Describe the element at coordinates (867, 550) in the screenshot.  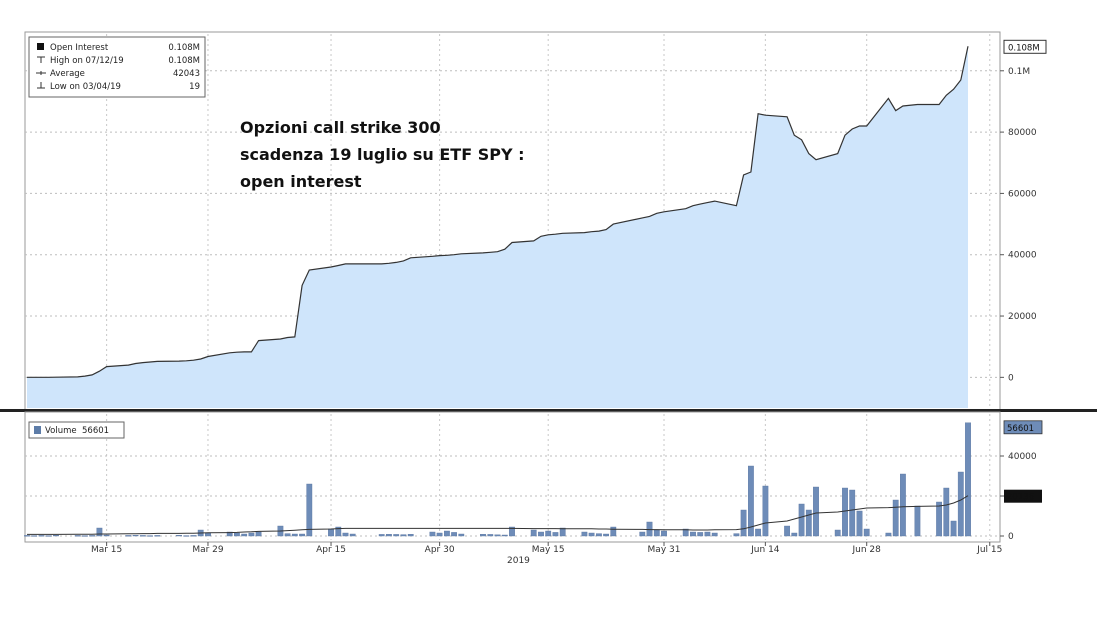
I see `x-tick-label: Jun 28` at that location.